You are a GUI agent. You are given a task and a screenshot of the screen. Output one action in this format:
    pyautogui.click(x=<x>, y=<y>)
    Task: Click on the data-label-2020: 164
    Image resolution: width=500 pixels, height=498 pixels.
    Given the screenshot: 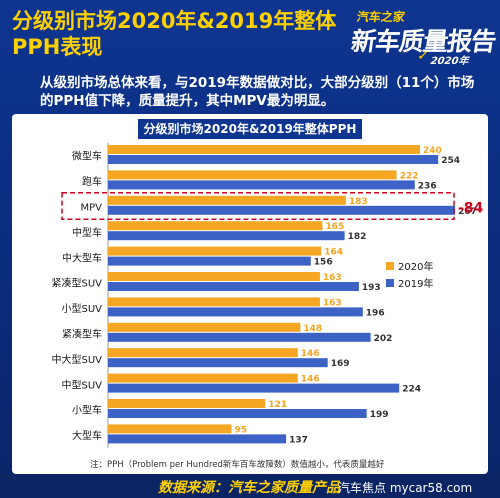 What is the action you would take?
    pyautogui.click(x=333, y=253)
    